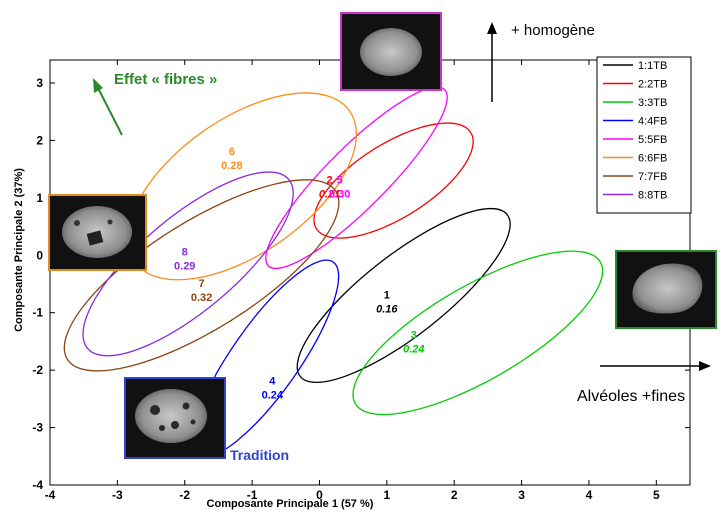 This screenshot has height=517, width=723. What do you see at coordinates (391, 51) in the screenshot?
I see `bread-photo-top` at bounding box center [391, 51].